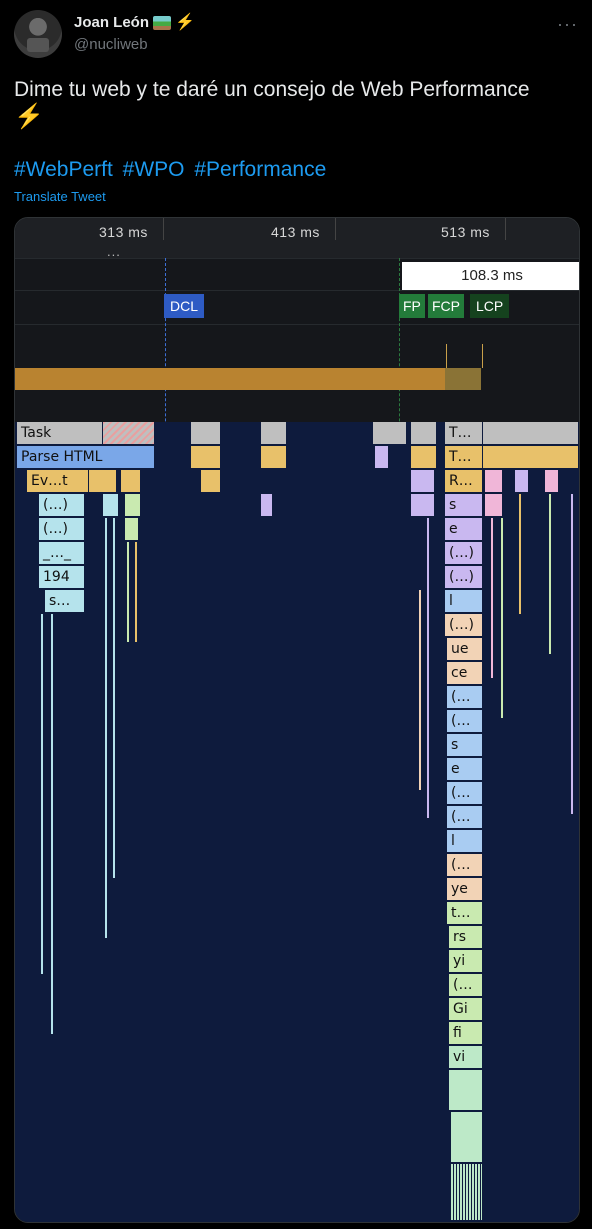 This screenshot has width=592, height=1229. I want to click on function-block: _…_, so click(62, 553).